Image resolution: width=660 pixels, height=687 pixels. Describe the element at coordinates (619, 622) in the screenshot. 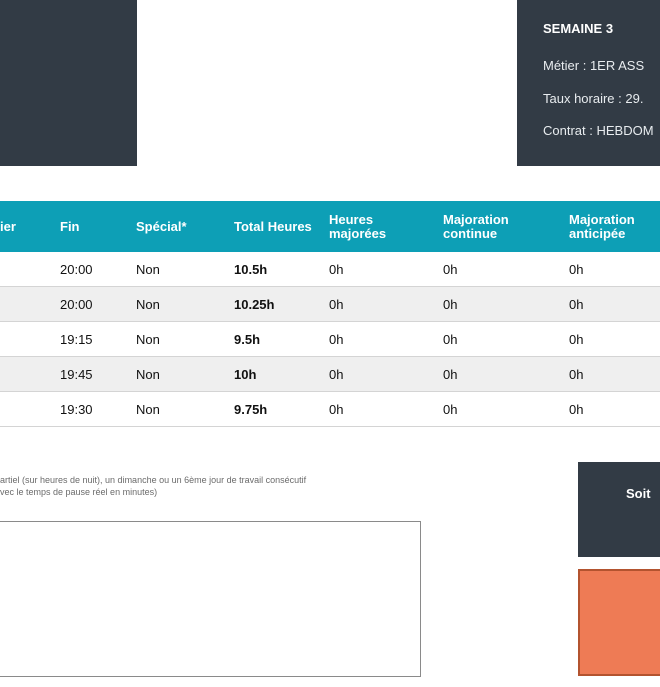

I see `total-highlight-panel` at that location.